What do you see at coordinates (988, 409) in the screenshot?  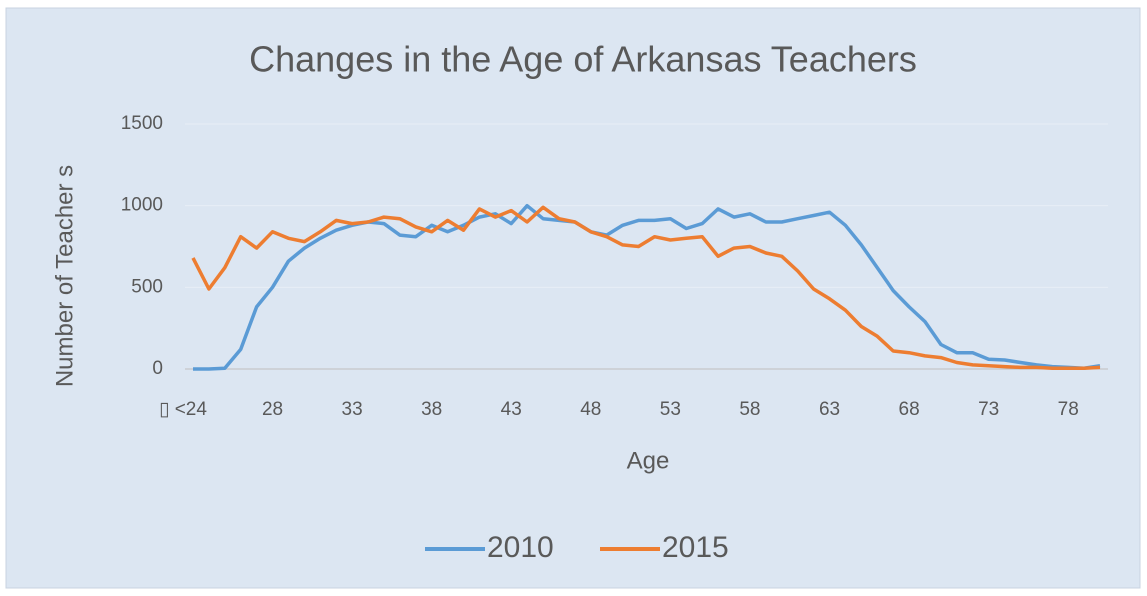 I see `x-tick-label: 73` at bounding box center [988, 409].